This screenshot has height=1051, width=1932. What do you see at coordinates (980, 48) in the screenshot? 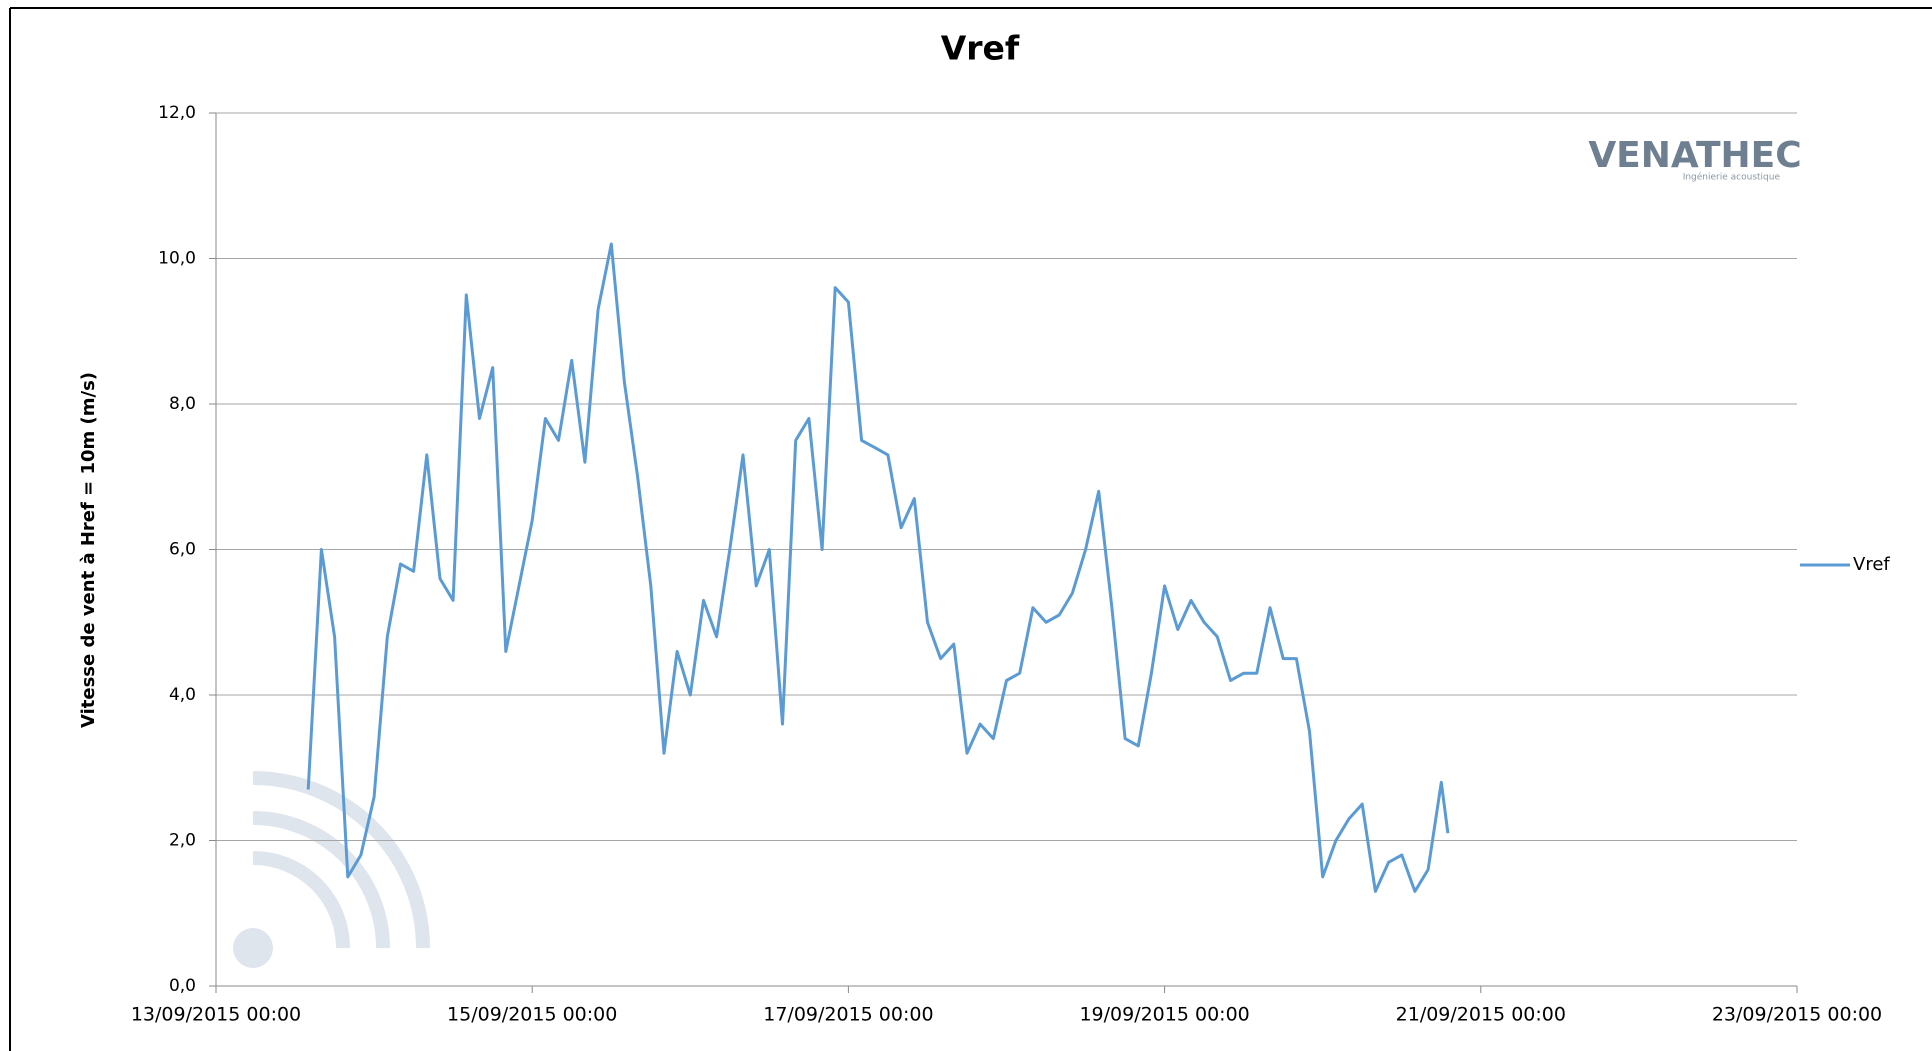
I see `chart-title: Vref` at bounding box center [980, 48].